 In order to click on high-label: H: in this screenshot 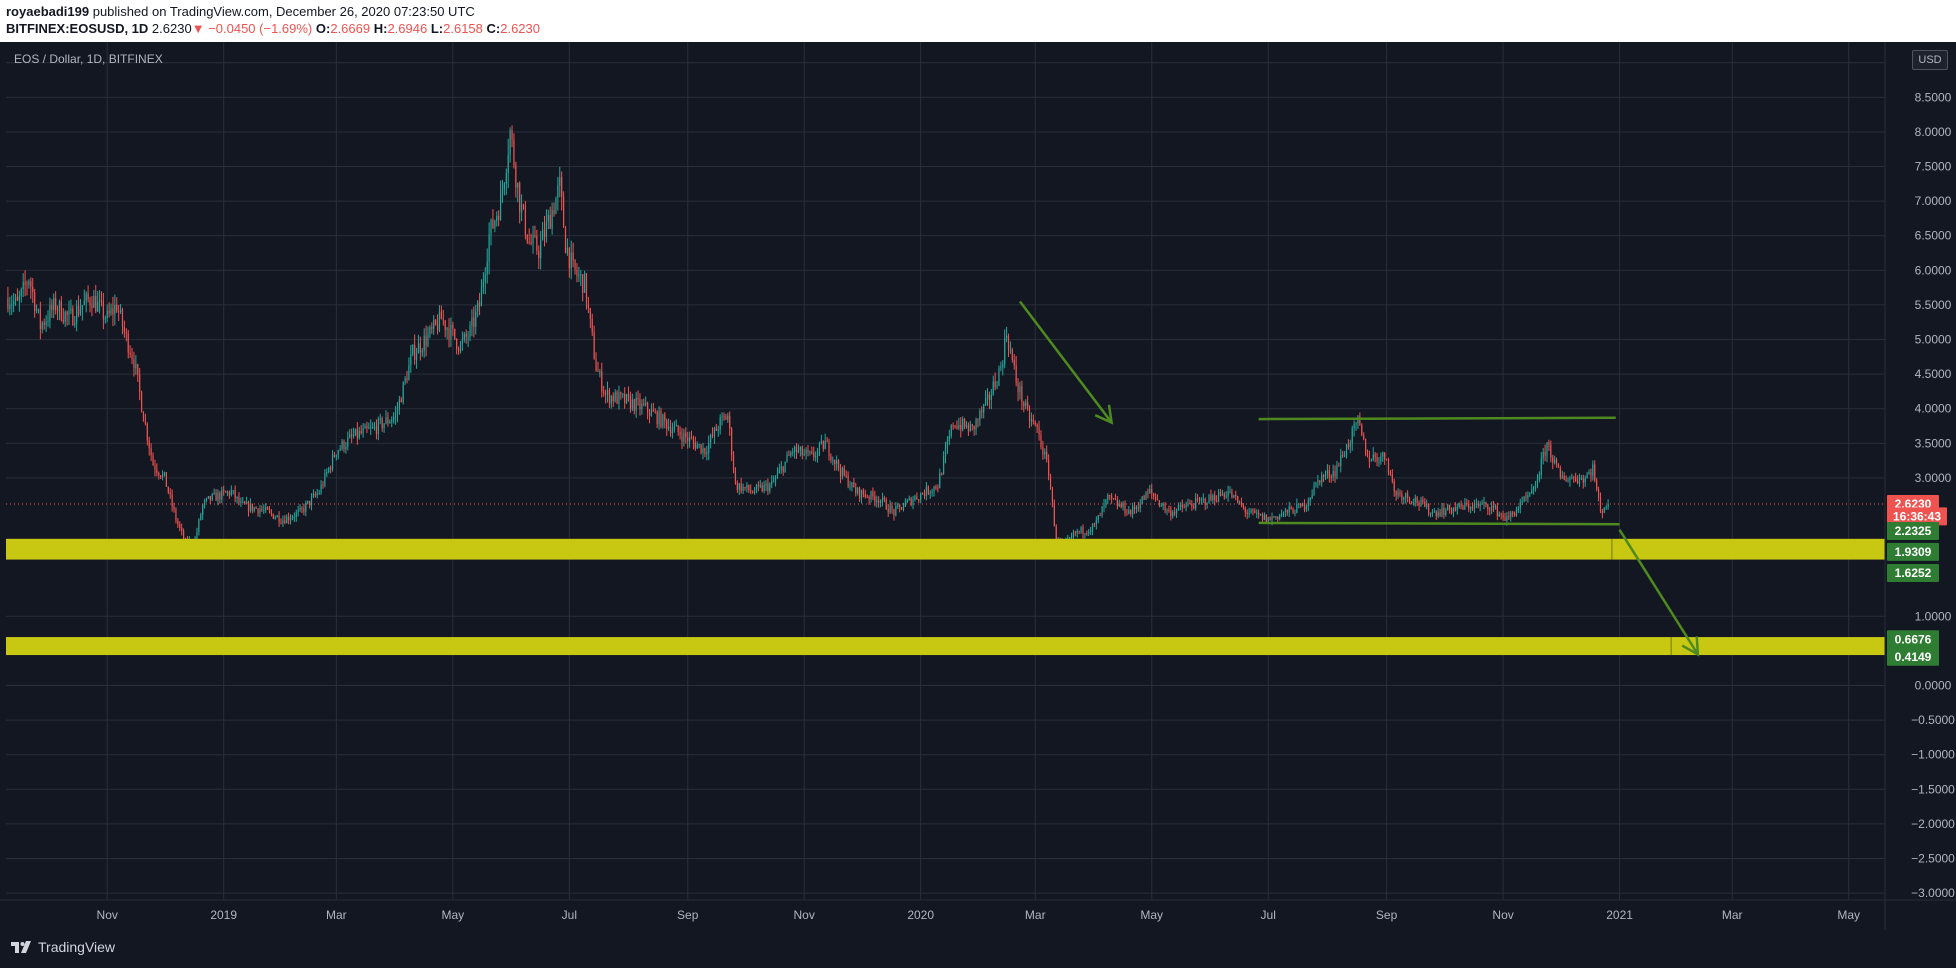, I will do `click(380, 28)`.